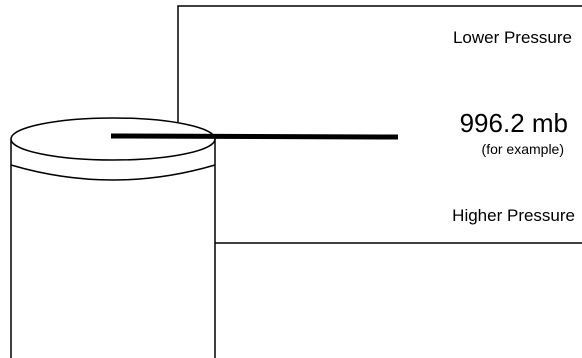 Image resolution: width=582 pixels, height=358 pixels. I want to click on reading-note: (for example), so click(522, 149).